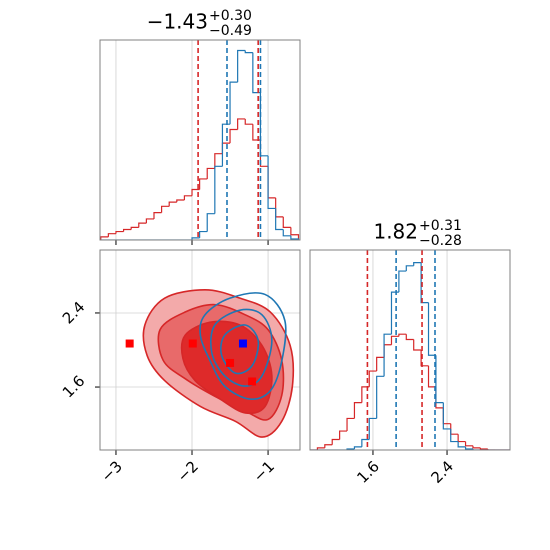  What do you see at coordinates (442, 472) in the screenshot?
I see `x-tick-label: 2.4` at bounding box center [442, 472].